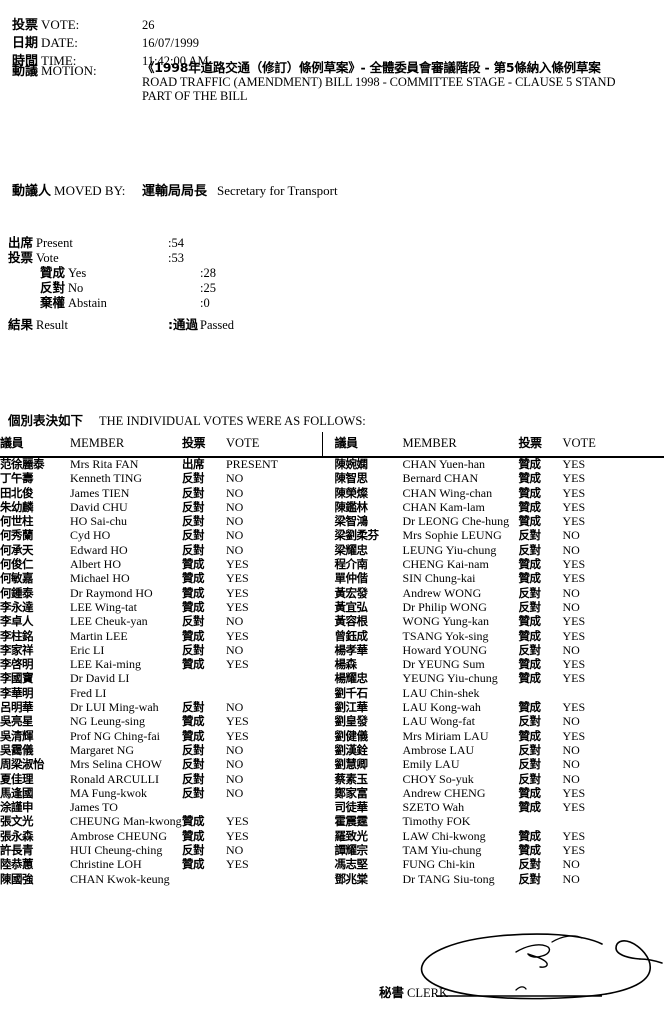  Describe the element at coordinates (450, 678) in the screenshot. I see `member-name-en: YEUNG Yiu-chung` at that location.